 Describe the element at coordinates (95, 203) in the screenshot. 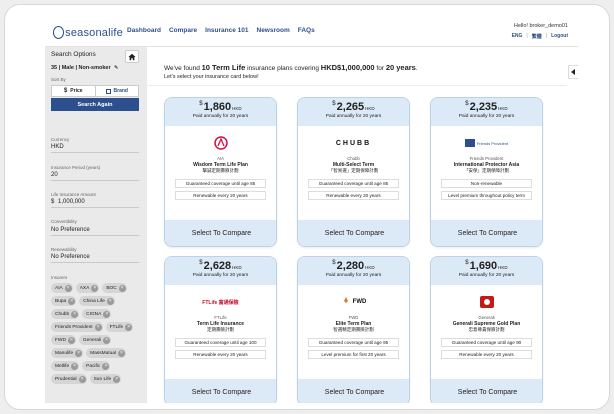

I see `amount-input: $ 1,000,000` at that location.